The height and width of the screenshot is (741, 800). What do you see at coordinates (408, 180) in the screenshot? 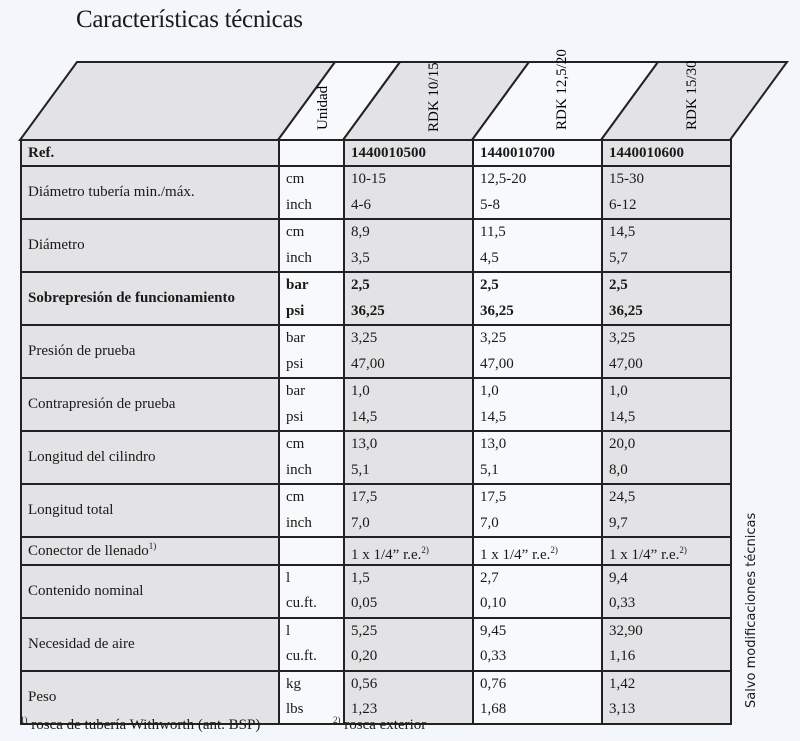
I see `value-text: 10-15` at bounding box center [408, 180].